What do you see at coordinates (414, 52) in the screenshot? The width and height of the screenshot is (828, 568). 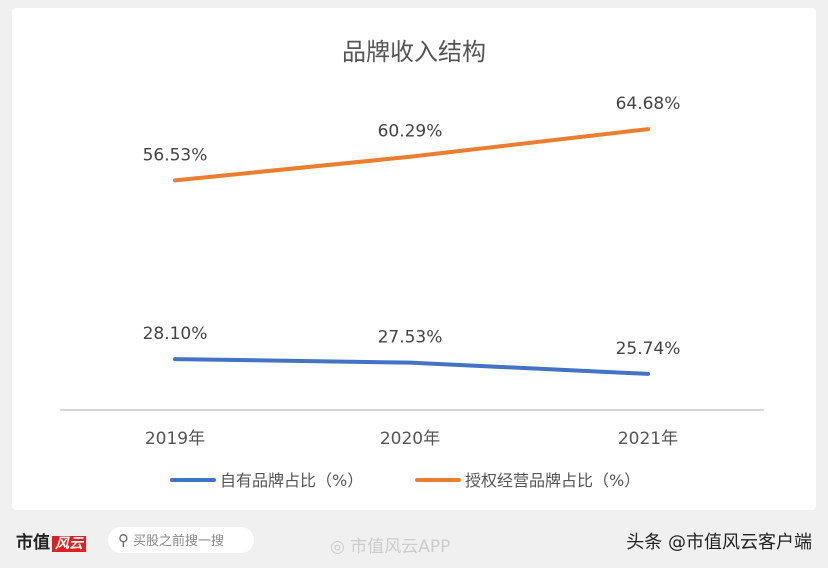 I see `chart-title: 品牌收入结构` at bounding box center [414, 52].